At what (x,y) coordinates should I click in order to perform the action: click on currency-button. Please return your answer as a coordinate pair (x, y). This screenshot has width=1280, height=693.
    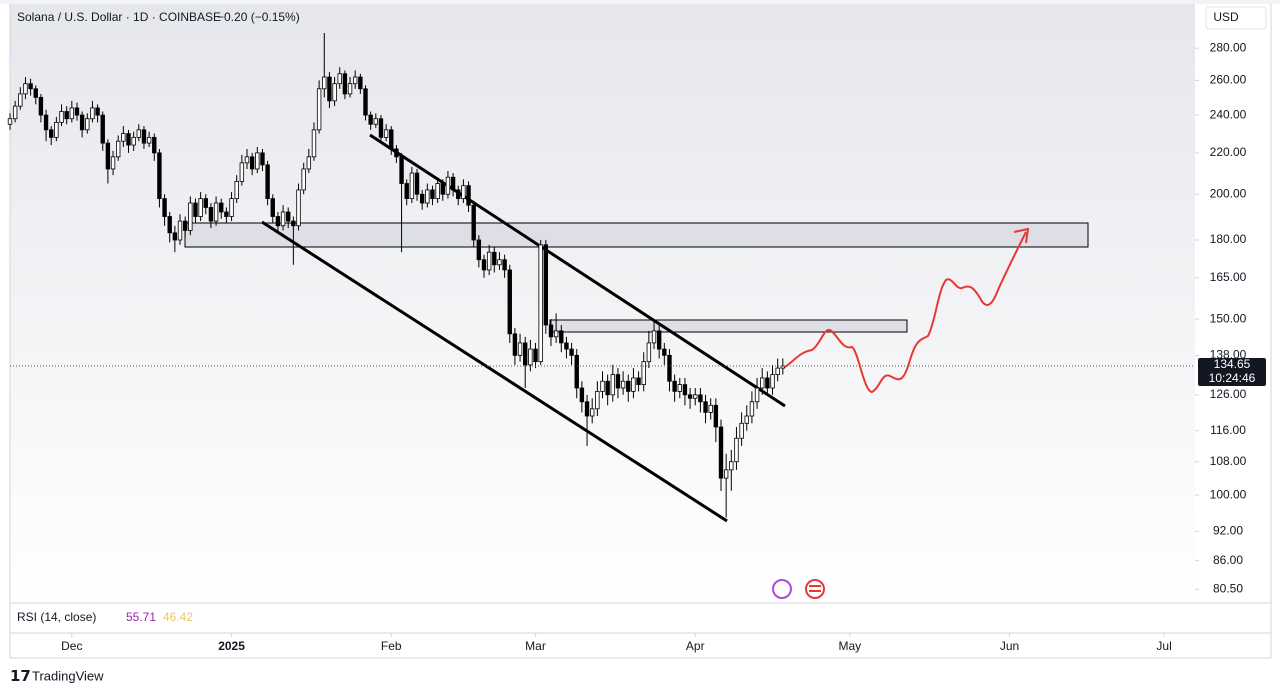
    Looking at the image, I should click on (1236, 18).